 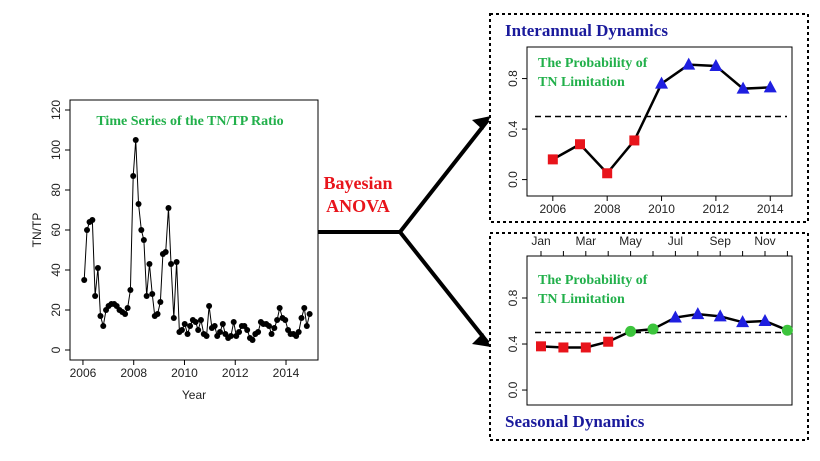 I want to click on x-tick-label: May, so click(x=630, y=241).